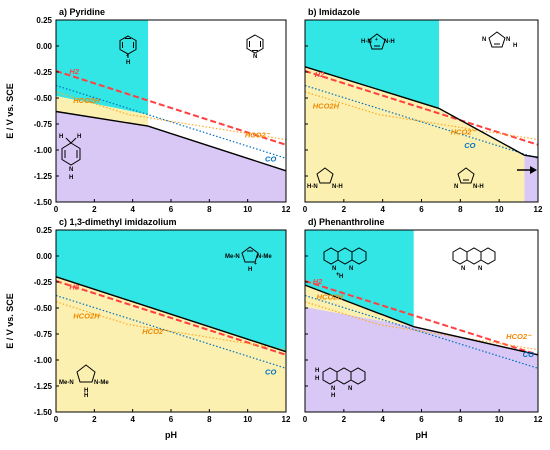 The height and width of the screenshot is (450, 550). I want to click on region-dihydrophenanthroline, so click(421, 359).